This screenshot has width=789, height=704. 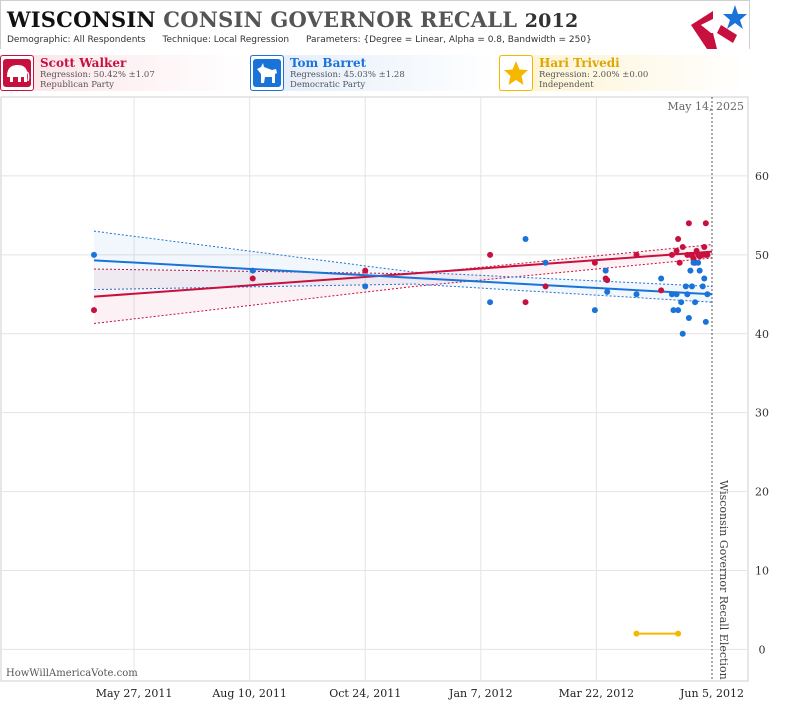 What do you see at coordinates (328, 63) in the screenshot?
I see `candidate-name: Tom Barret` at bounding box center [328, 63].